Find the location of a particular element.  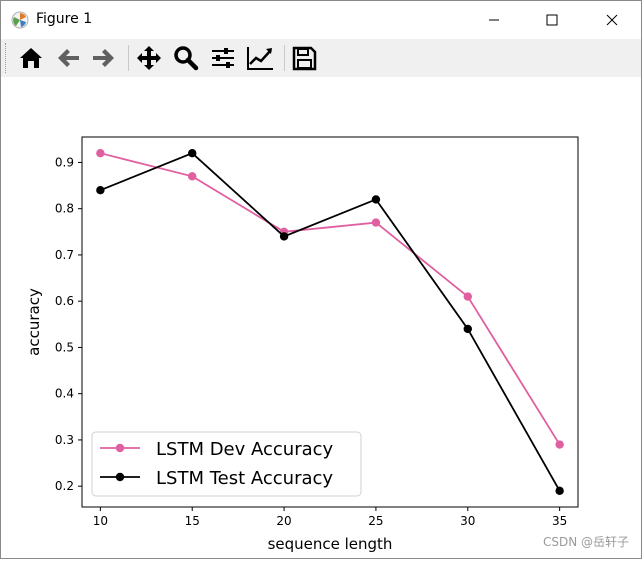

home-button is located at coordinates (31, 58).